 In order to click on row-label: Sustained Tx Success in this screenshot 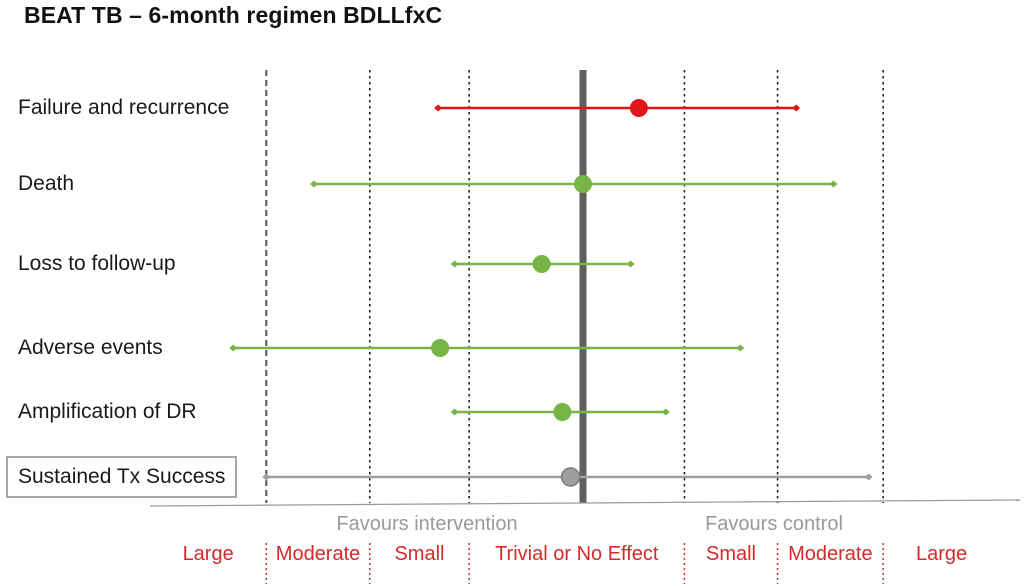, I will do `click(122, 477)`.